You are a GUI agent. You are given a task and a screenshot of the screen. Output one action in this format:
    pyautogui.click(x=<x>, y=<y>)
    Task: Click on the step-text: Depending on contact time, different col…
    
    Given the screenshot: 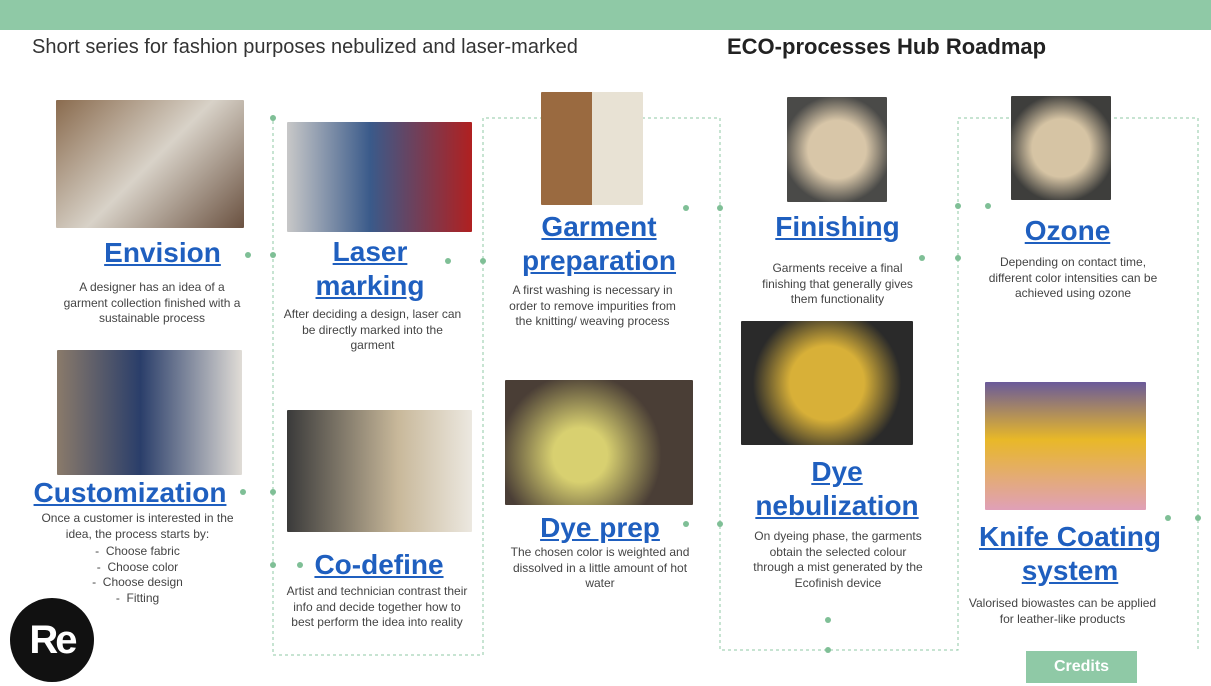 What is the action you would take?
    pyautogui.click(x=1073, y=278)
    